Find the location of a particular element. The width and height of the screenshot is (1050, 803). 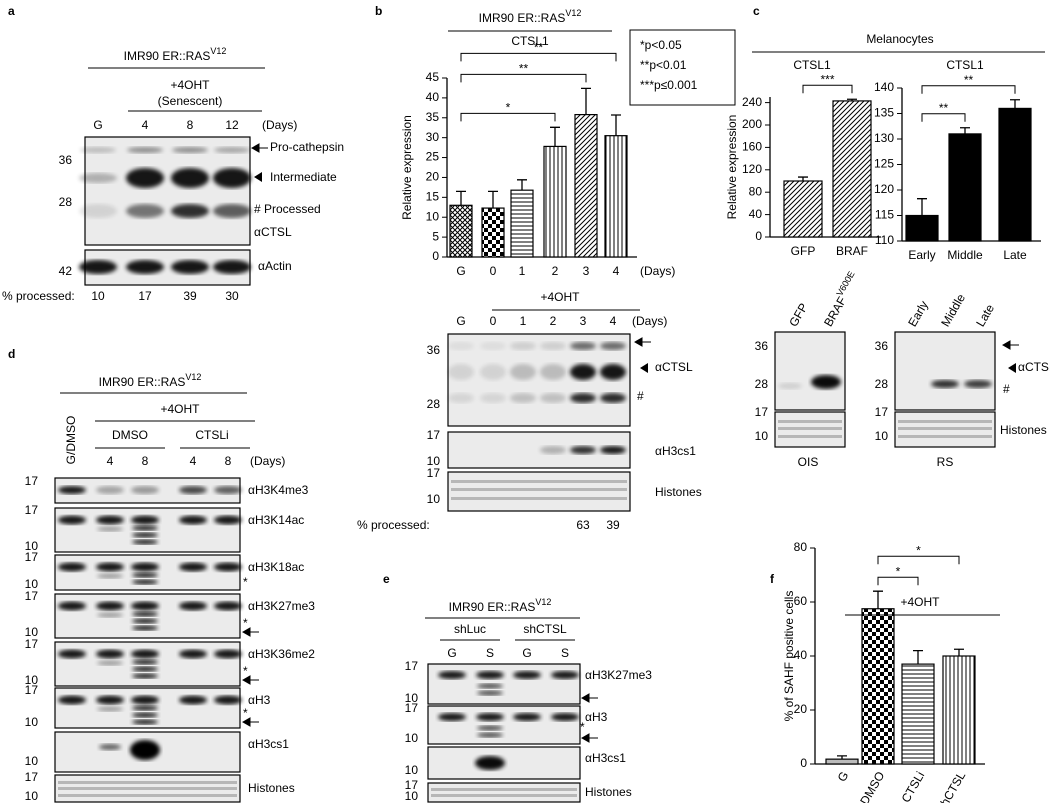

label-with-superscript: BRAFV600E is located at coordinates (841, 300).